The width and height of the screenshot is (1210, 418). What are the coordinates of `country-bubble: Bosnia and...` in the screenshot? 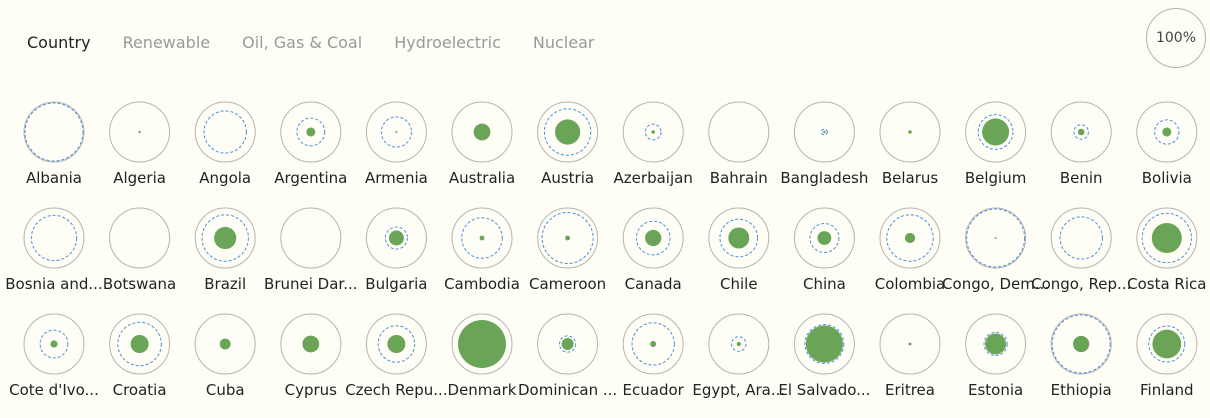 It's located at (54, 250).